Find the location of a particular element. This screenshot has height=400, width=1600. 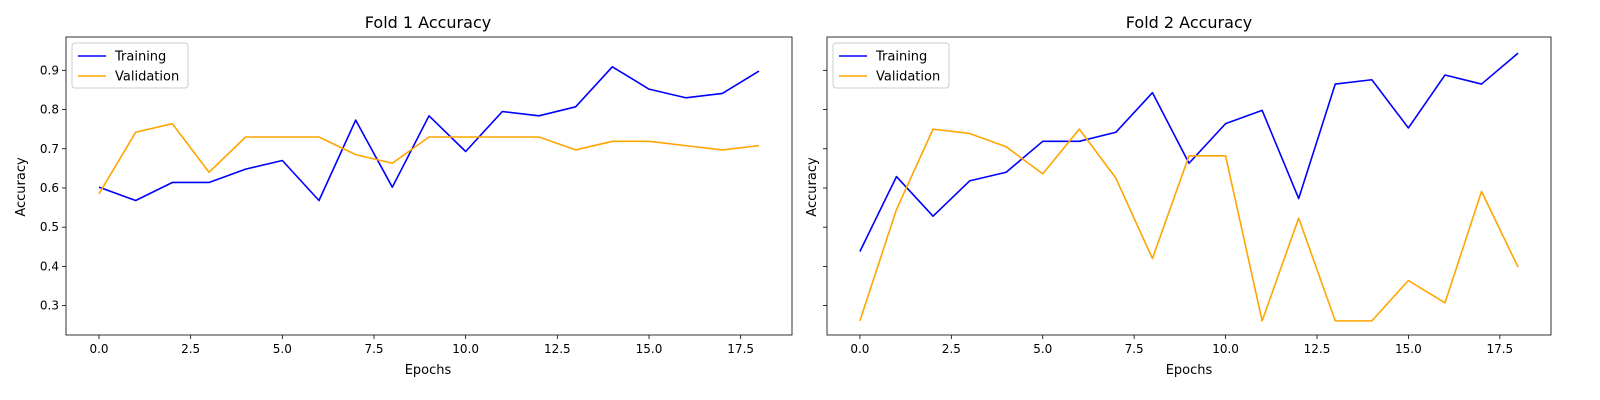

series-line-validation is located at coordinates (429, 158).